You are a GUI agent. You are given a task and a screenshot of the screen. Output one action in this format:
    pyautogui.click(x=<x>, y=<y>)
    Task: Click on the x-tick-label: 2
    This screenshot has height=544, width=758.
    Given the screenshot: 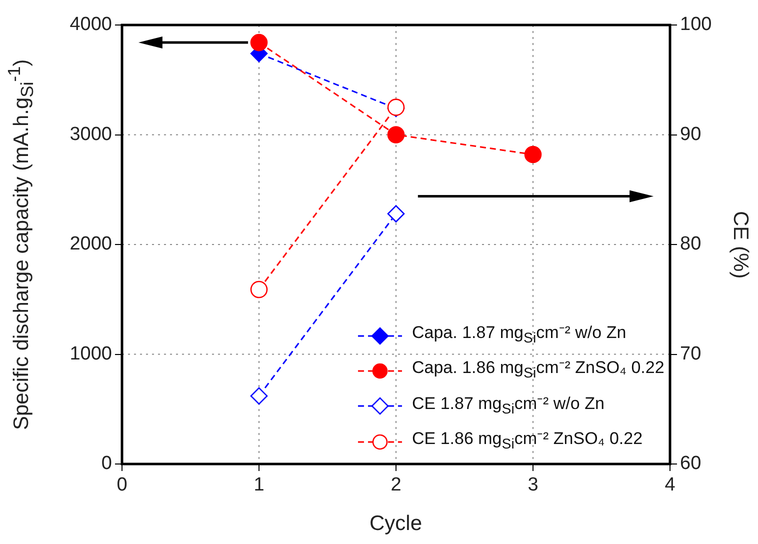 What is the action you would take?
    pyautogui.click(x=396, y=485)
    